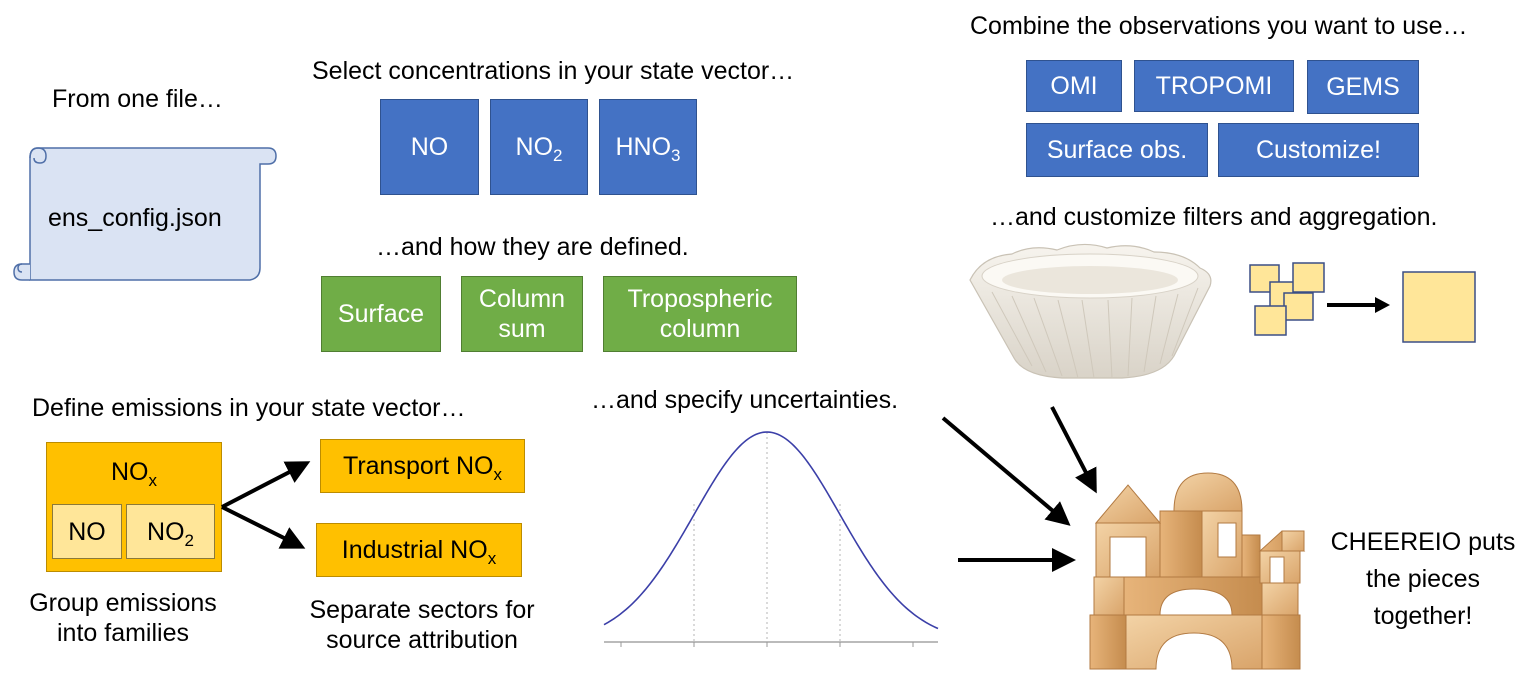 Image resolution: width=1536 pixels, height=690 pixels. I want to click on definition-label-line2: sum, so click(522, 329).